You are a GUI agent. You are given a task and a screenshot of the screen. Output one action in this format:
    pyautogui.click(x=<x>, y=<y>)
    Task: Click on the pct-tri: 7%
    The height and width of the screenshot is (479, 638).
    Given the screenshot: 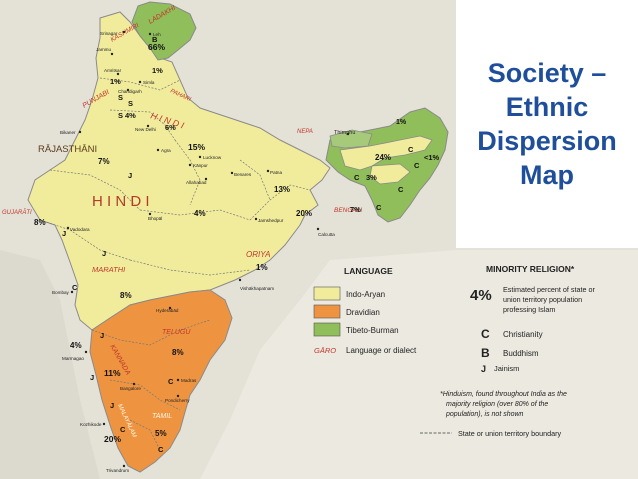 What is the action you would take?
    pyautogui.click(x=355, y=209)
    